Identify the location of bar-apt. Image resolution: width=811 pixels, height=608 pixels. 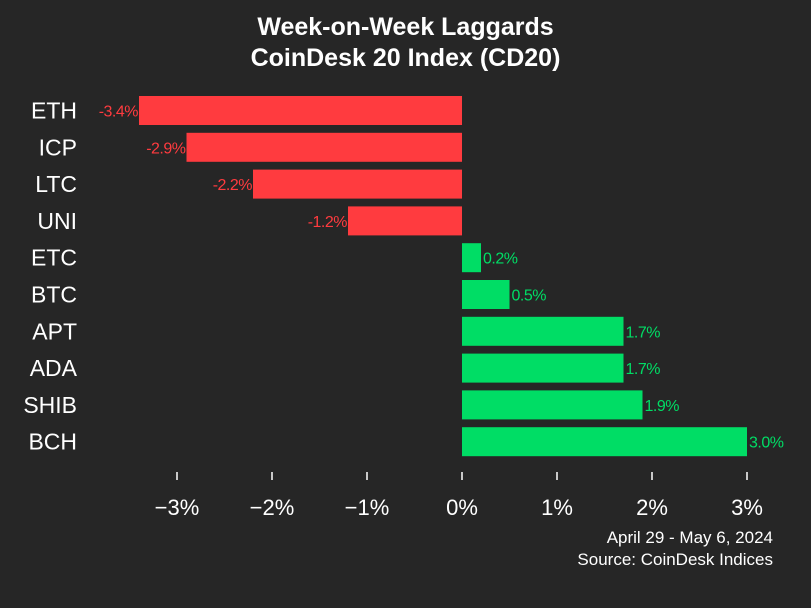
(543, 331).